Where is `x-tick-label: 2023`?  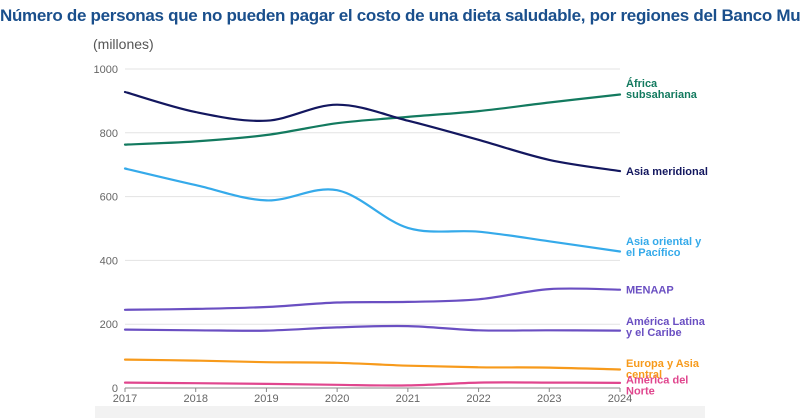 x-tick-label: 2023 is located at coordinates (549, 399).